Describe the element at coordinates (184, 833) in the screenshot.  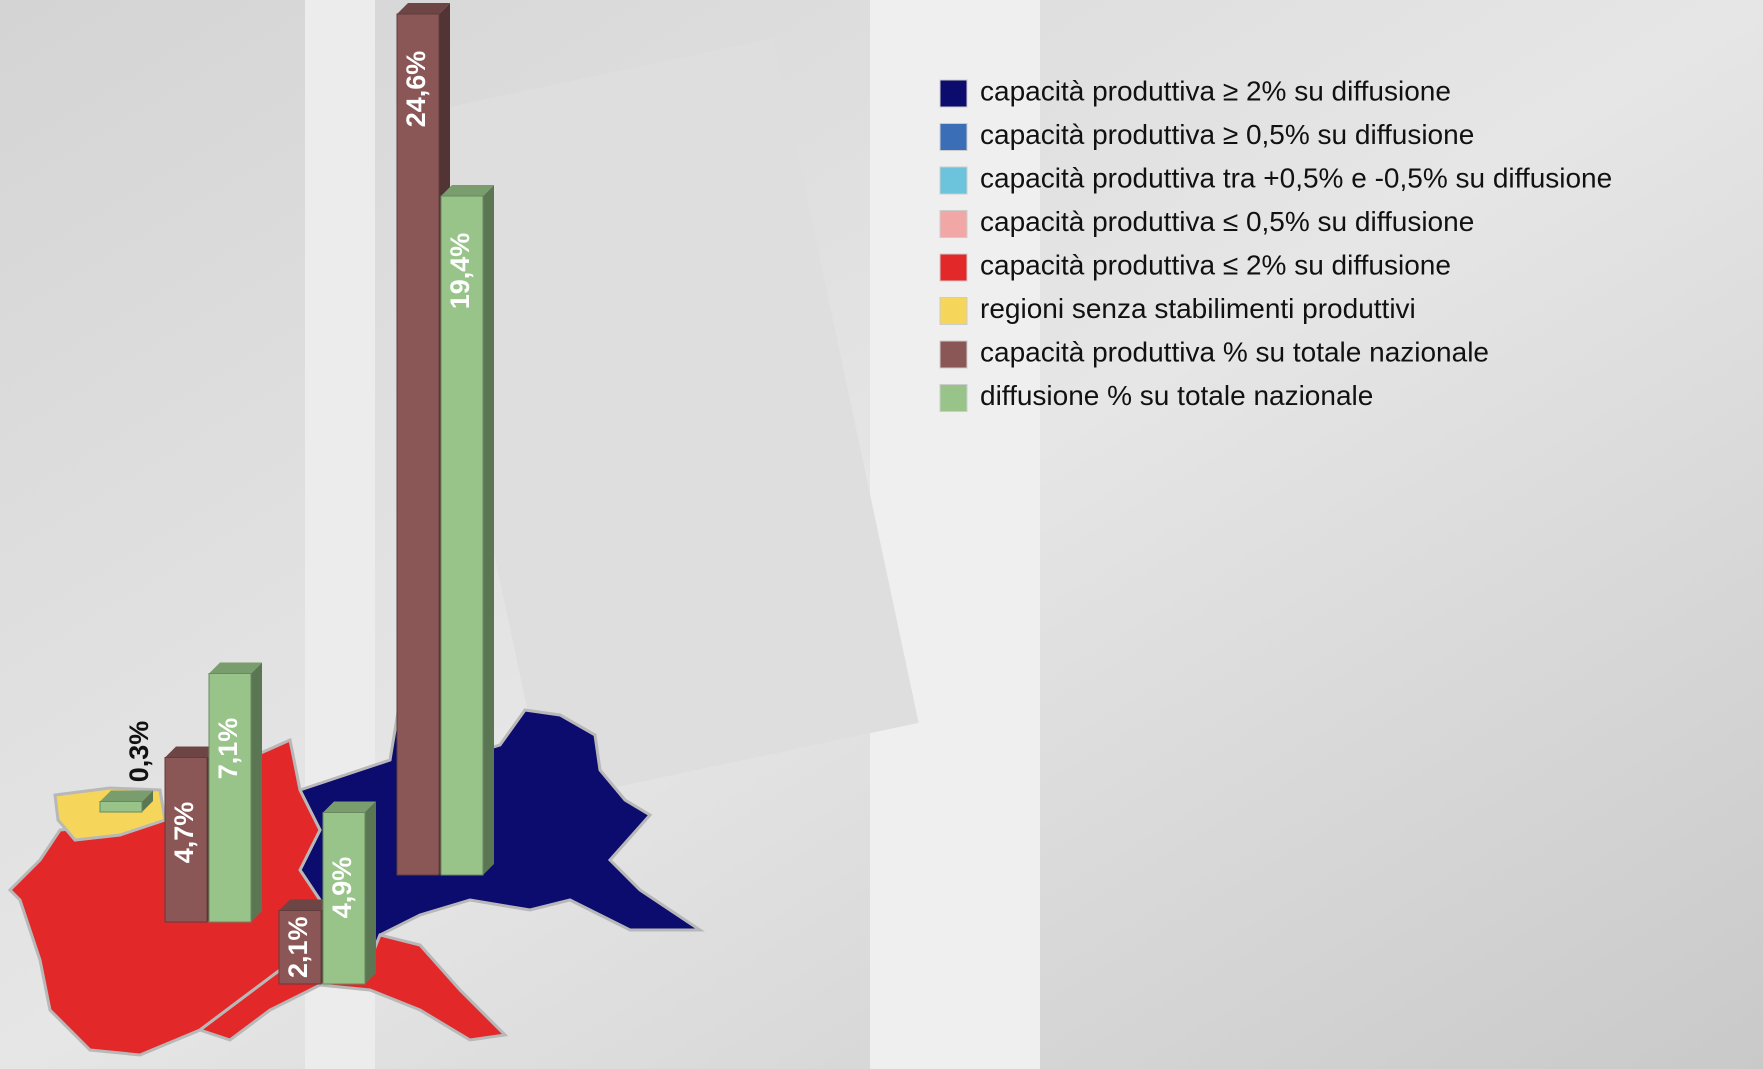
I see `value-label: 4,7%` at that location.